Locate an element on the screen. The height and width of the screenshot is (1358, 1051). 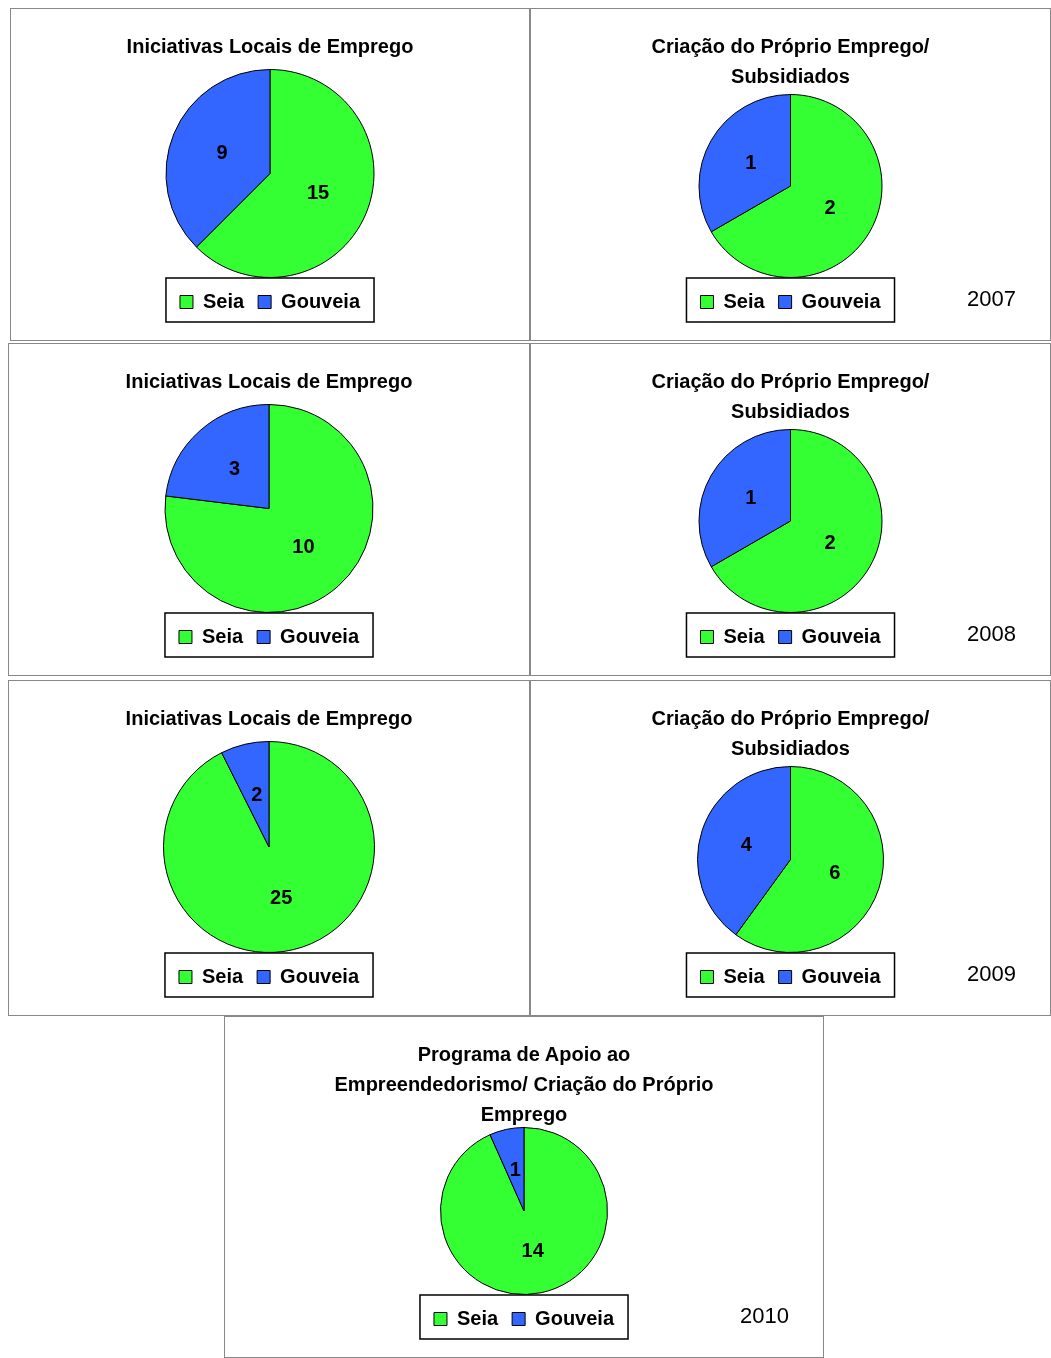
text: 2007 is located at coordinates (991, 299).